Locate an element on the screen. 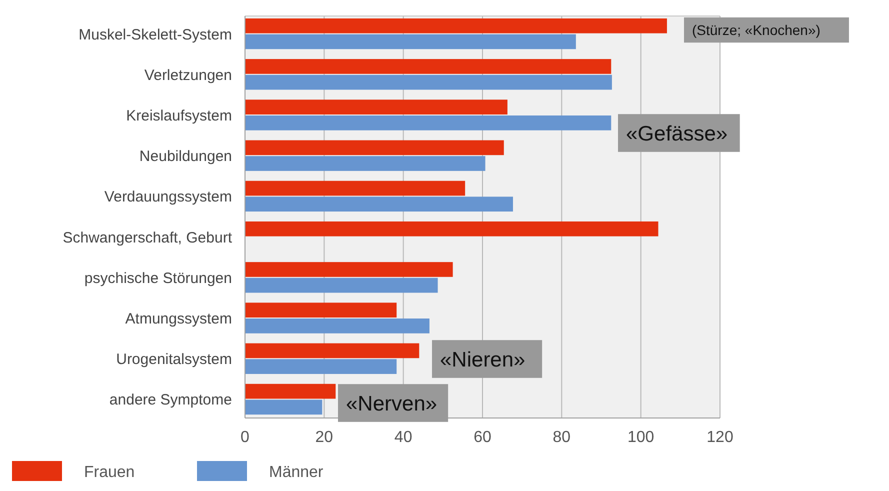  annotation: «Nieren» is located at coordinates (483, 360).